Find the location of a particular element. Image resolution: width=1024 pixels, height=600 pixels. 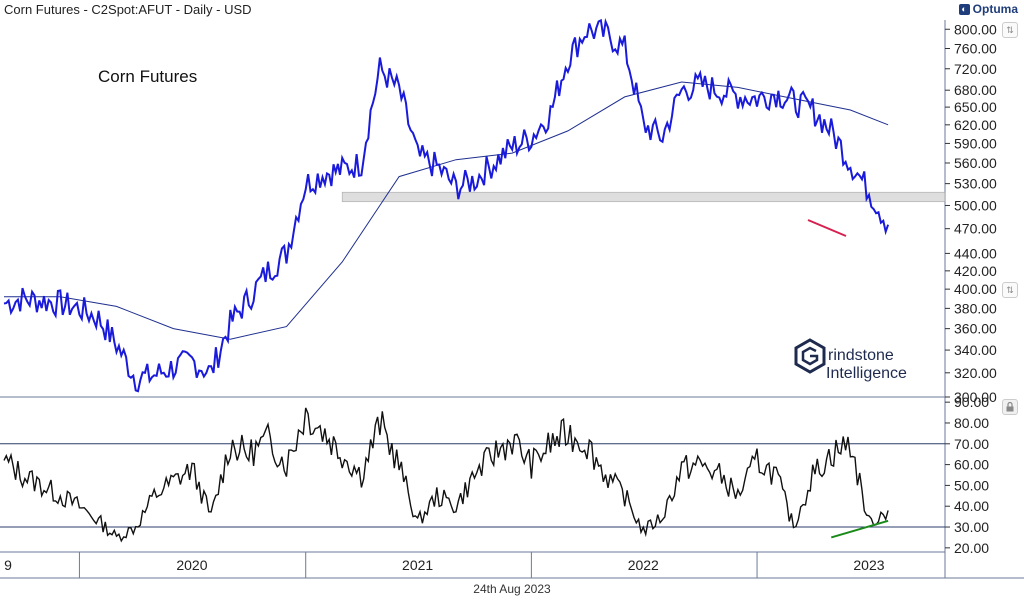

x-tick-label: 2021 is located at coordinates (417, 565).